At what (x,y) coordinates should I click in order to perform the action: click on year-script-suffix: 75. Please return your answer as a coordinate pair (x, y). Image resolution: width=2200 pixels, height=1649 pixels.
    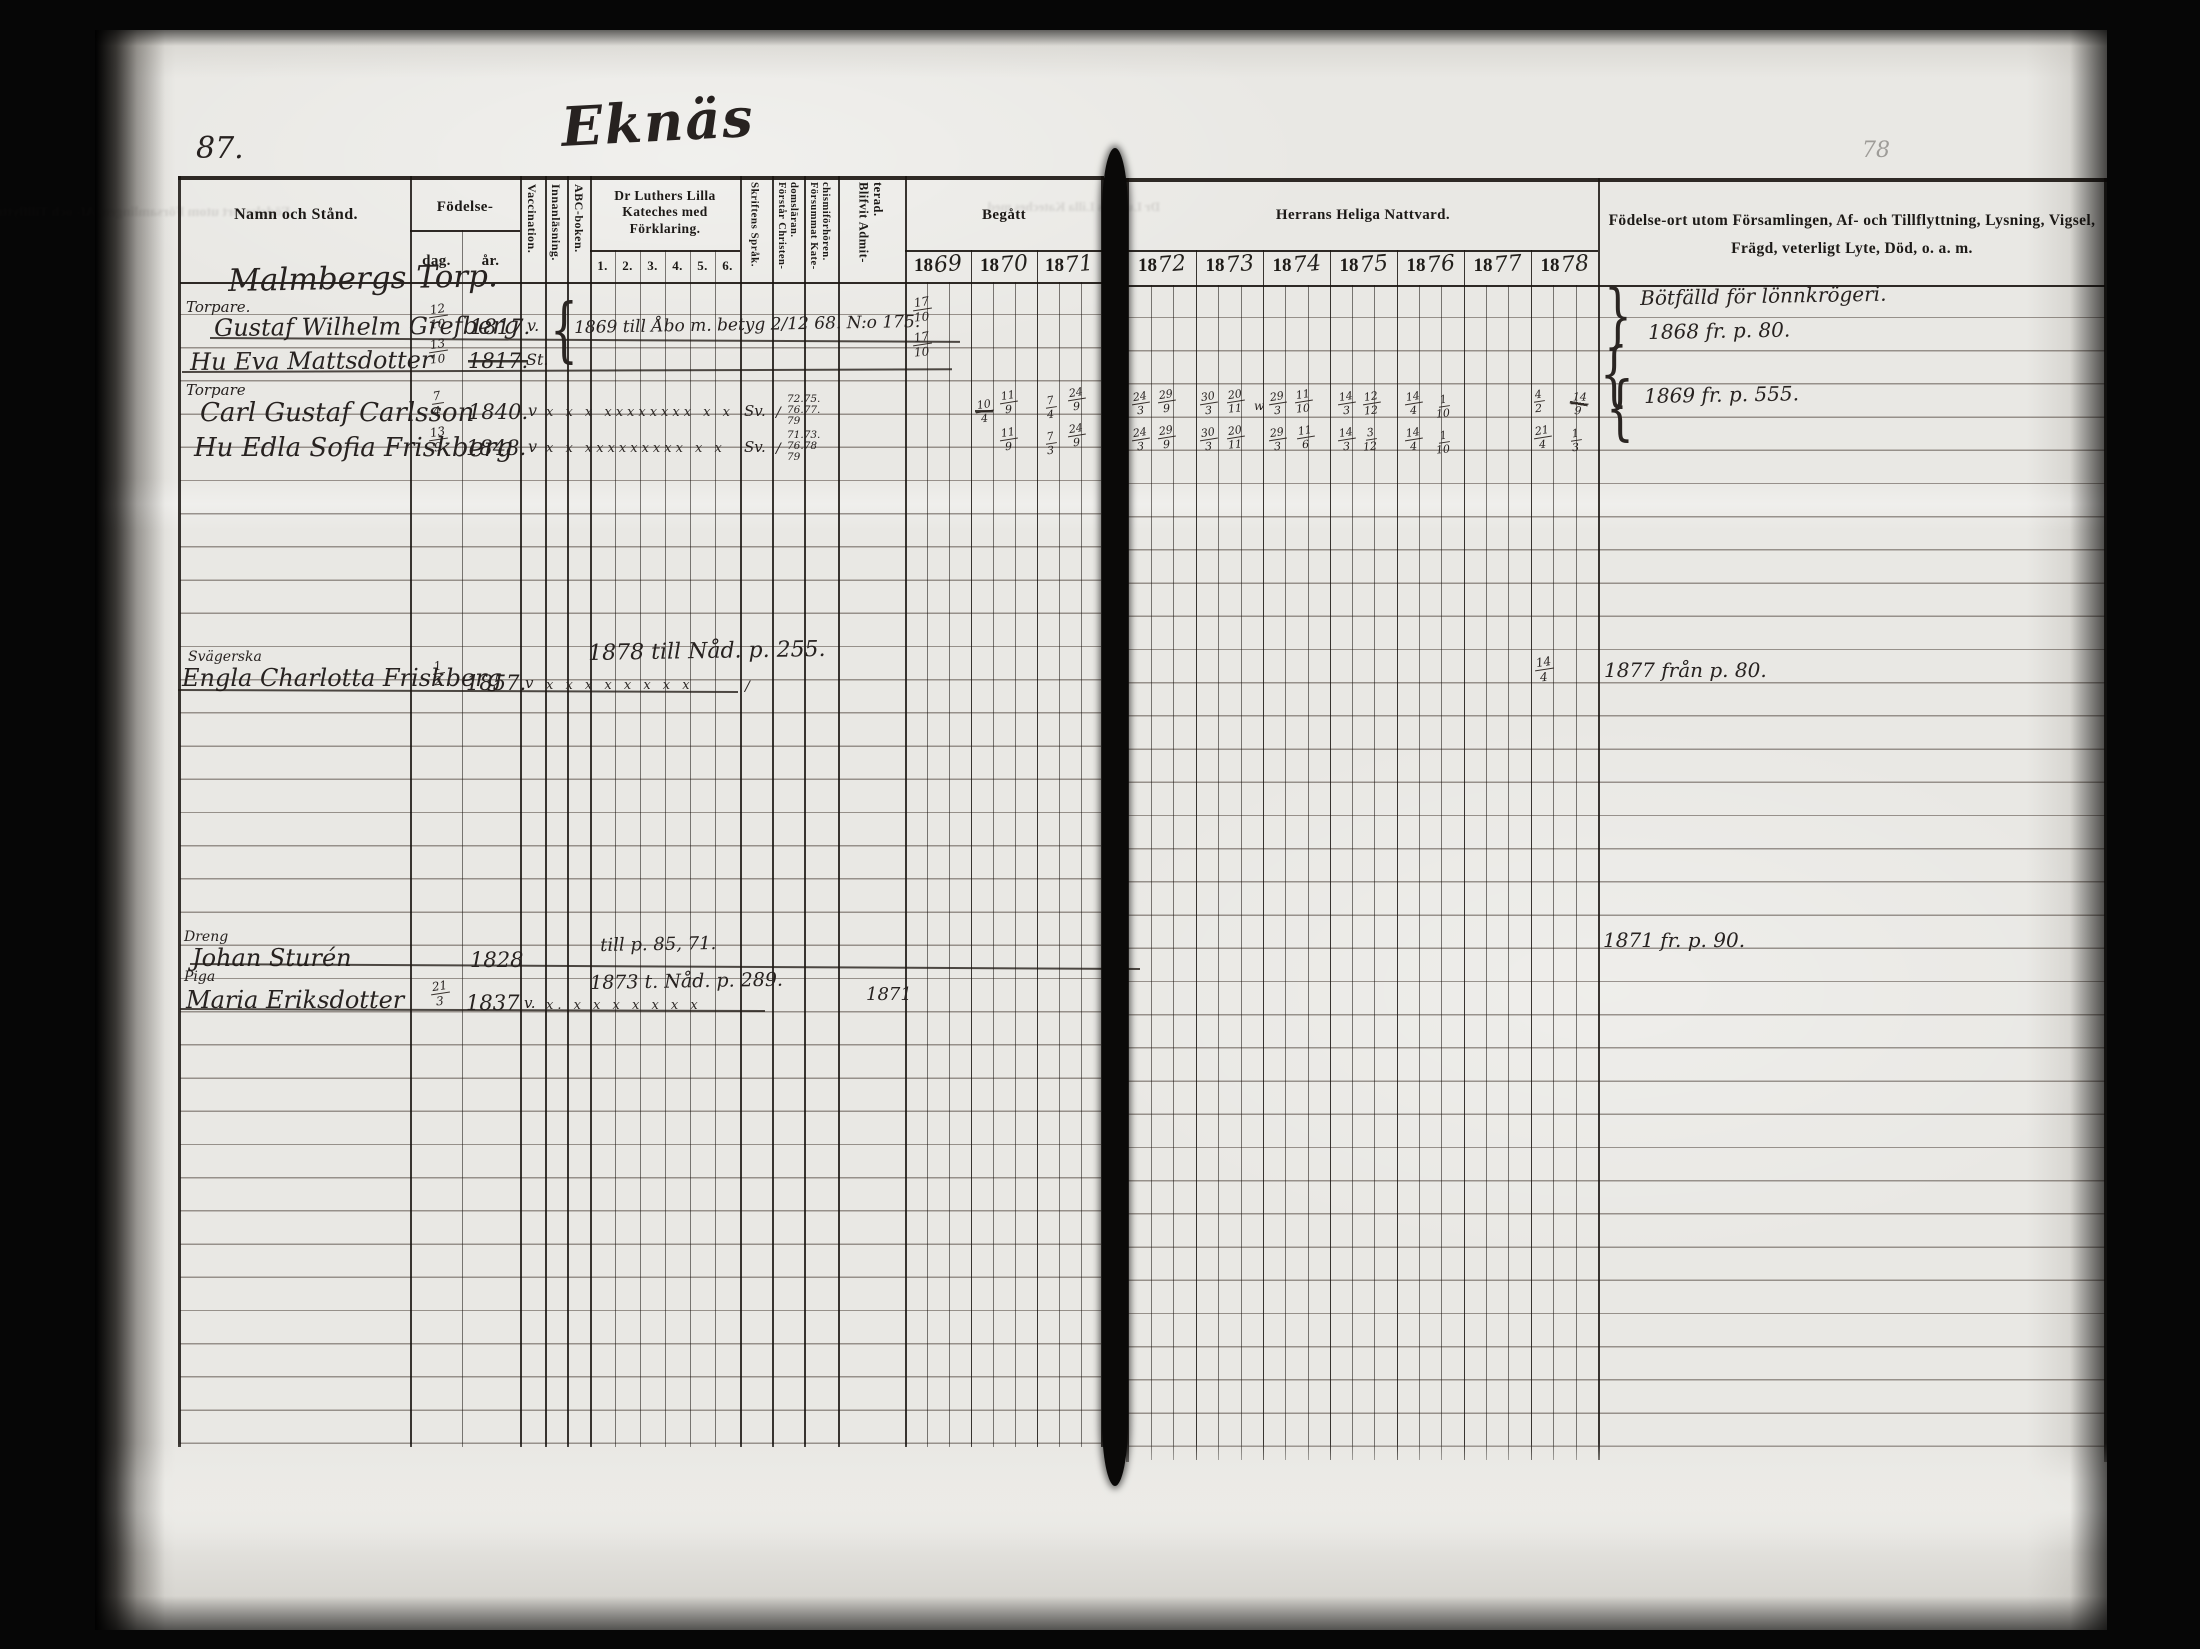
    Looking at the image, I should click on (1373, 264).